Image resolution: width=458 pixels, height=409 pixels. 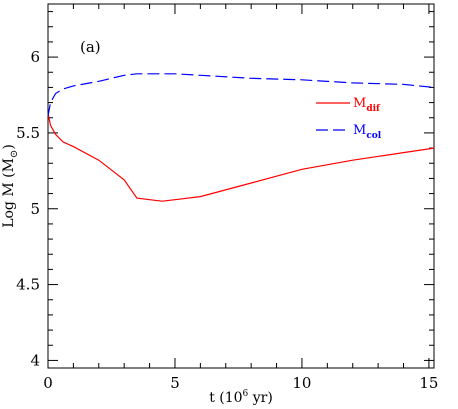 I want to click on x-axis-label-exponent: 6, so click(x=246, y=394).